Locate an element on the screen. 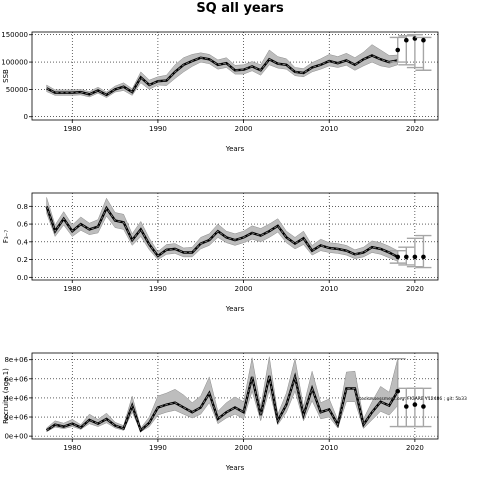 This screenshot has height=480, width=480. panel-recruits-xtick-label: 2000 is located at coordinates (244, 448).